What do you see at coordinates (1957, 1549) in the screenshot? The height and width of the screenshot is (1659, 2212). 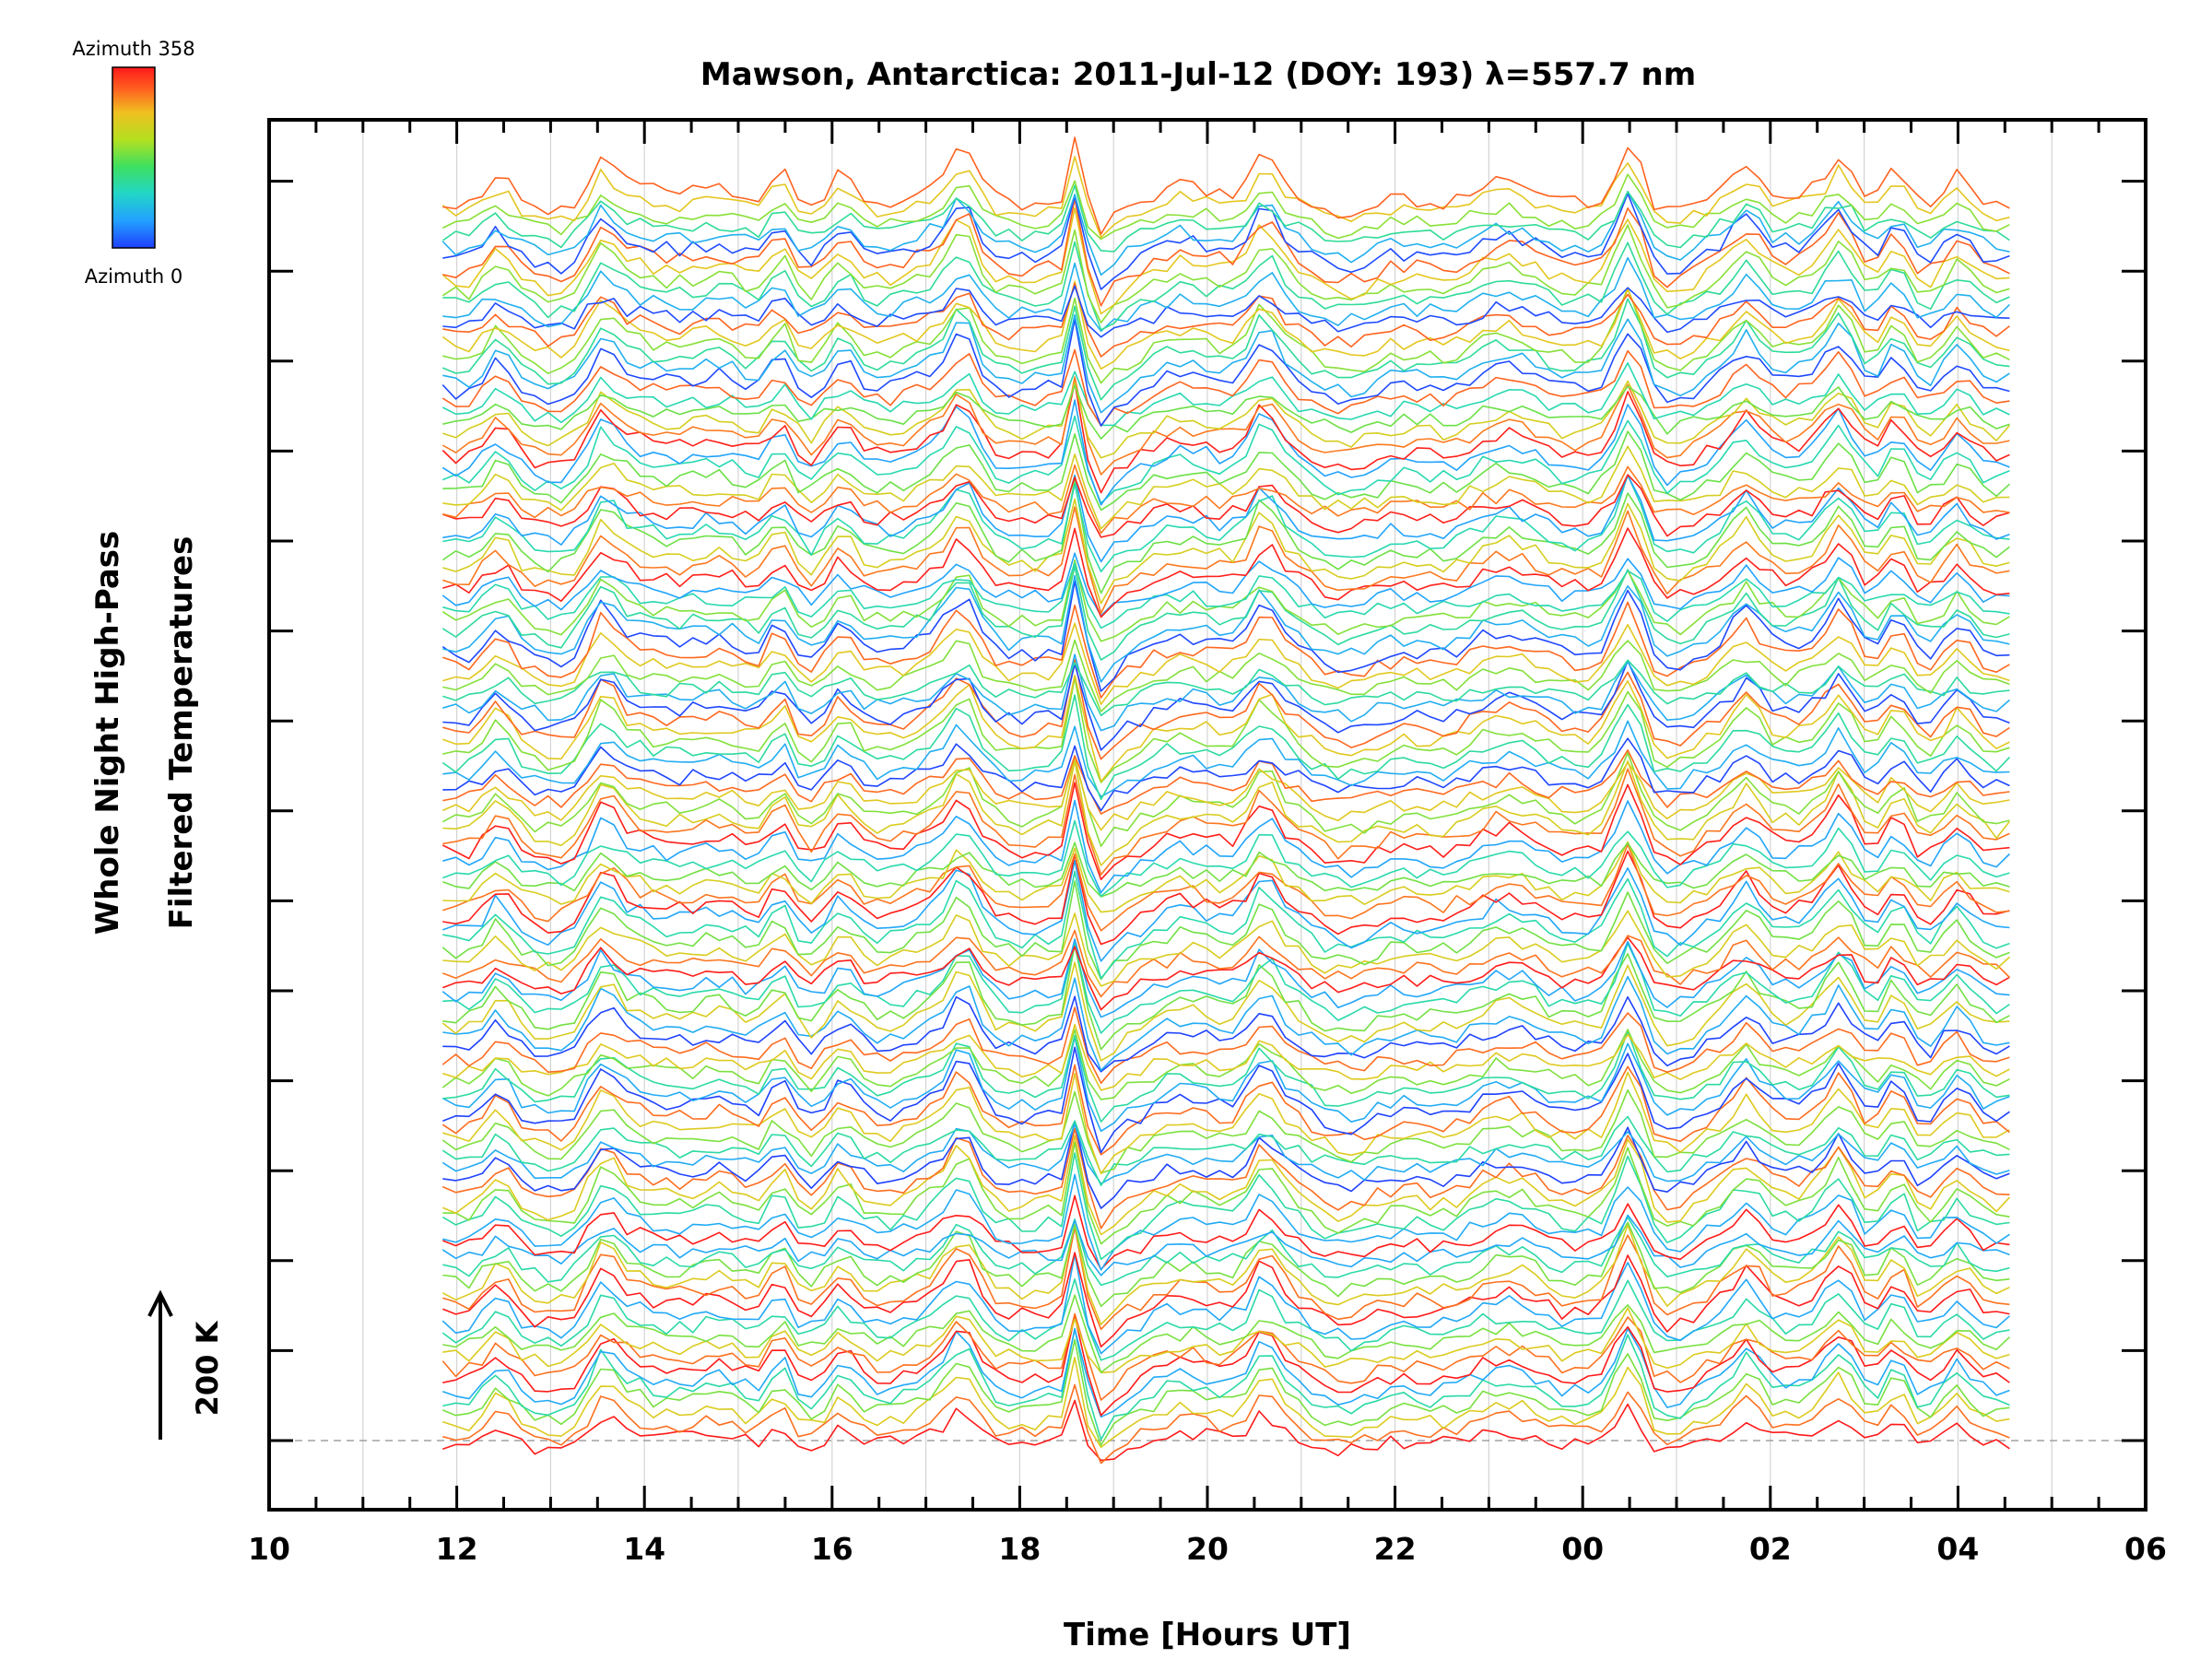 I see `x-tick-label: 04` at bounding box center [1957, 1549].